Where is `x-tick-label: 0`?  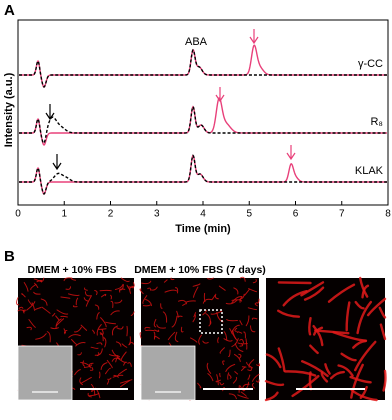 x-tick-label: 0 is located at coordinates (18, 214).